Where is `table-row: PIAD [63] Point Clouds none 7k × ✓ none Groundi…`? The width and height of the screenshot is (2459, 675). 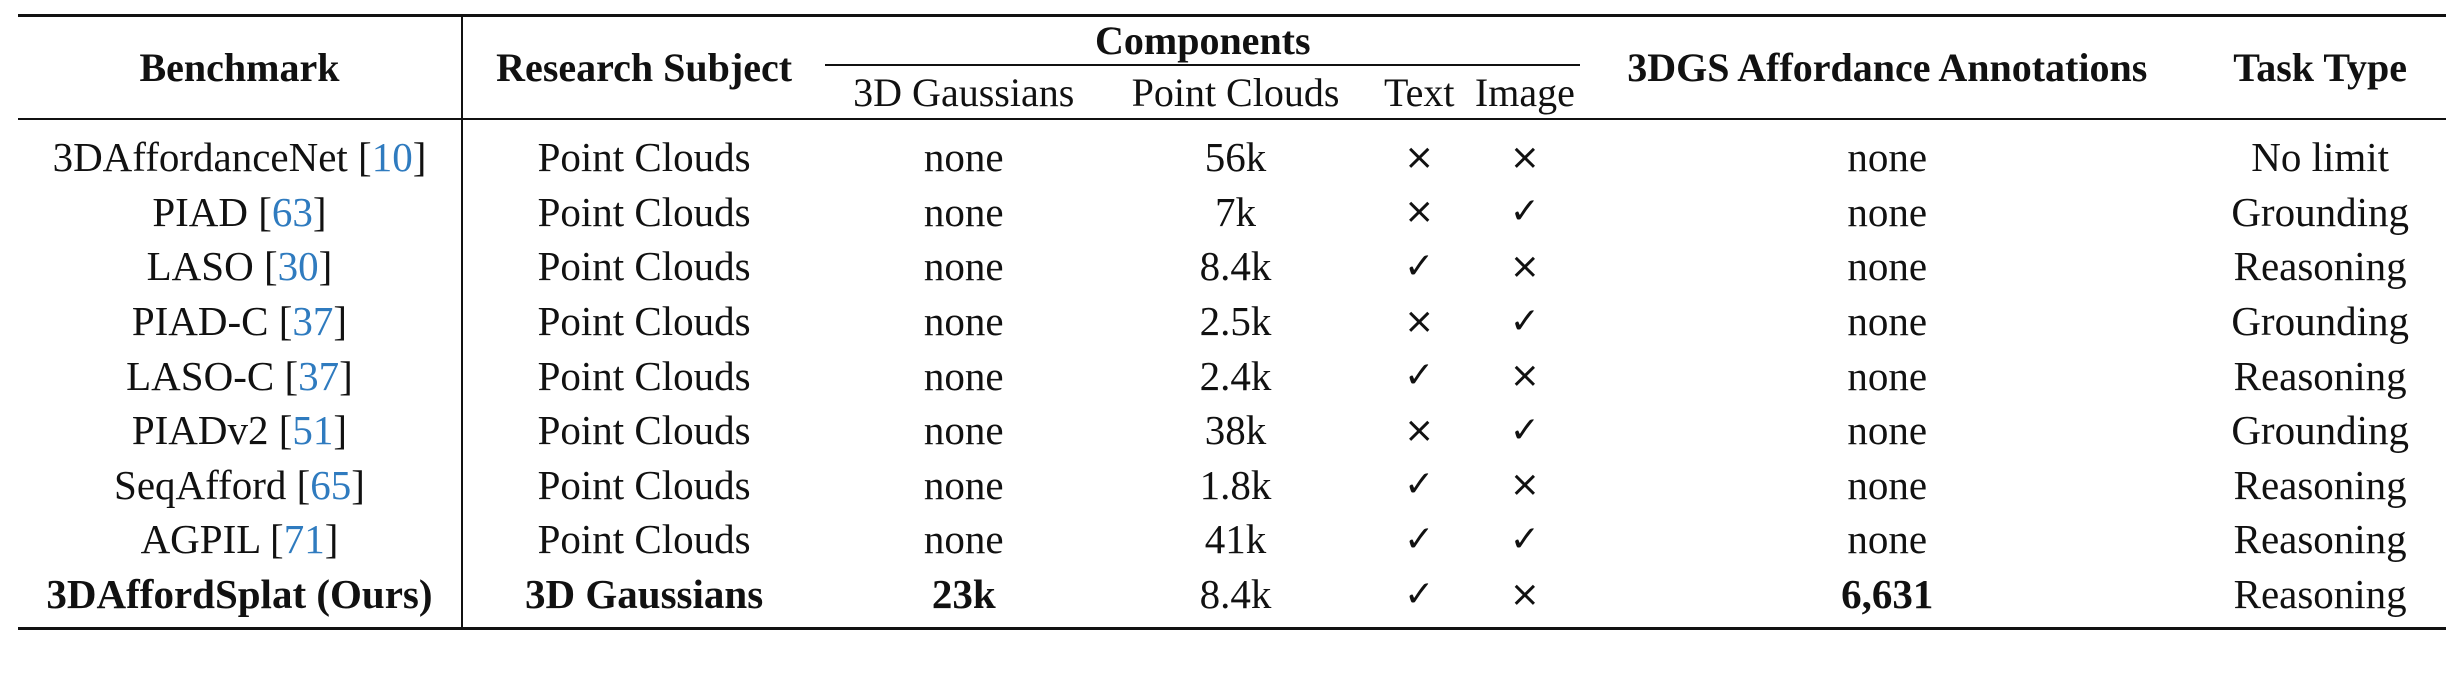 table-row: PIAD [63] Point Clouds none 7k × ✓ none Groundi… is located at coordinates (1232, 212).